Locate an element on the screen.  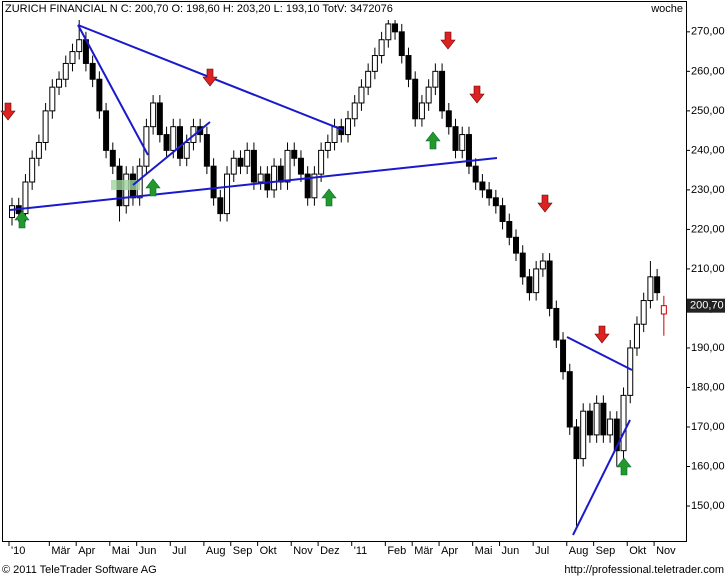
y-tick-label: 190,00 is located at coordinates (708, 348).